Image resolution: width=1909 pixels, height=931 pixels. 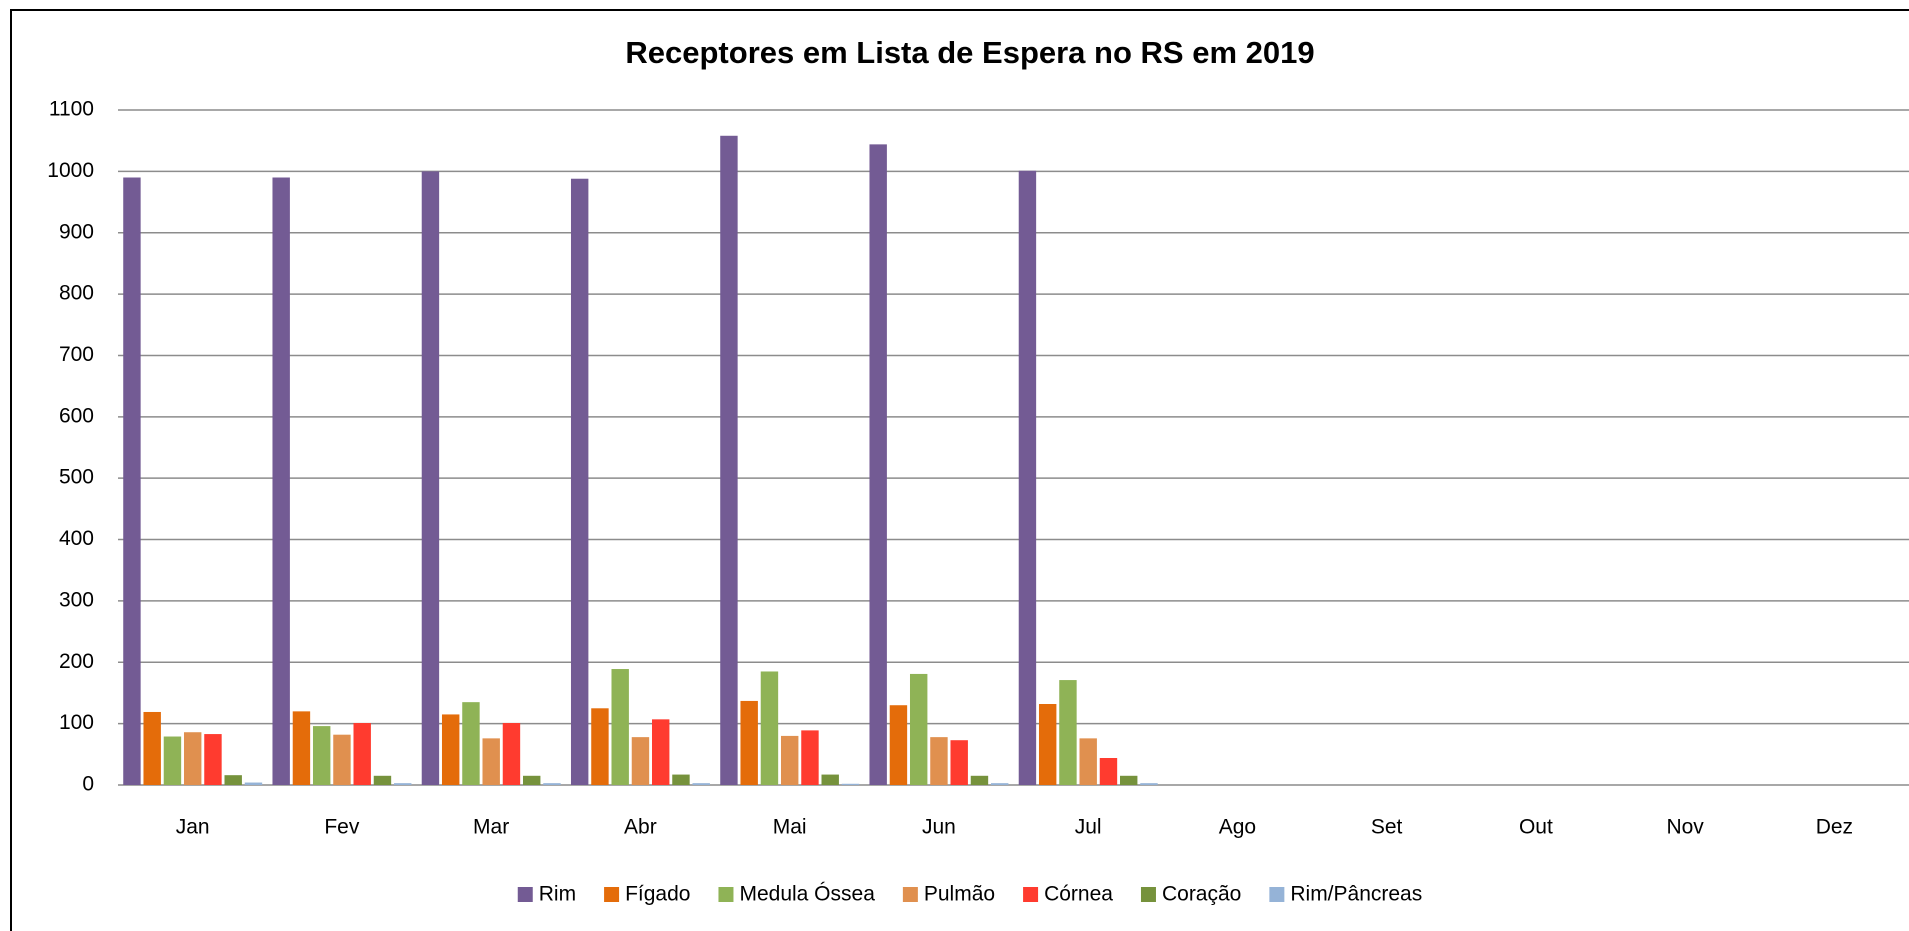 I want to click on x-tick-label: Jun, so click(x=939, y=827).